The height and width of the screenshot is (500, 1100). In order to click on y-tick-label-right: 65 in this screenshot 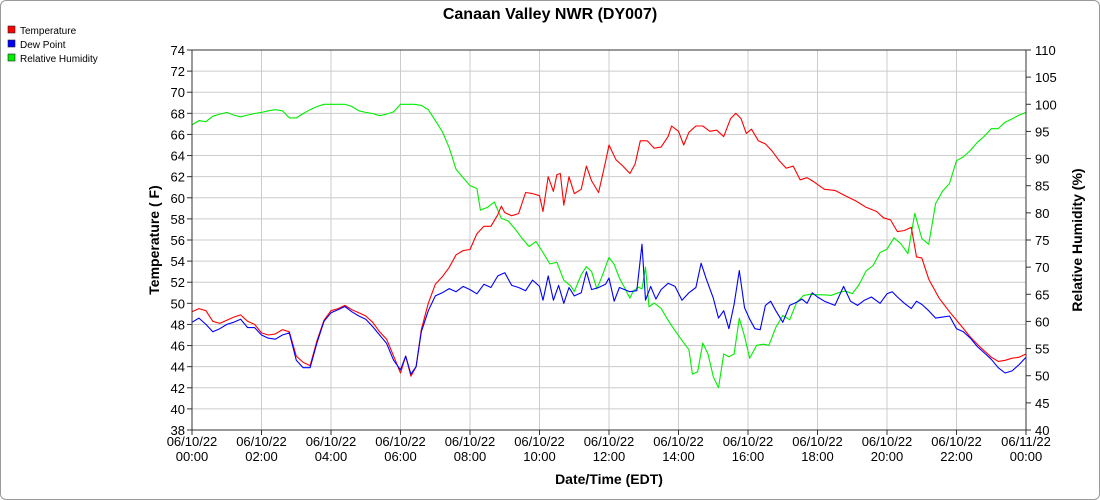, I will do `click(1042, 294)`.